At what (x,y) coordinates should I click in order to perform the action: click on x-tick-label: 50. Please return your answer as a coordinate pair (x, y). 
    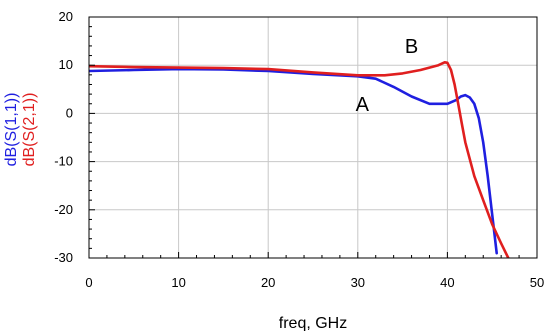
    Looking at the image, I should click on (537, 282).